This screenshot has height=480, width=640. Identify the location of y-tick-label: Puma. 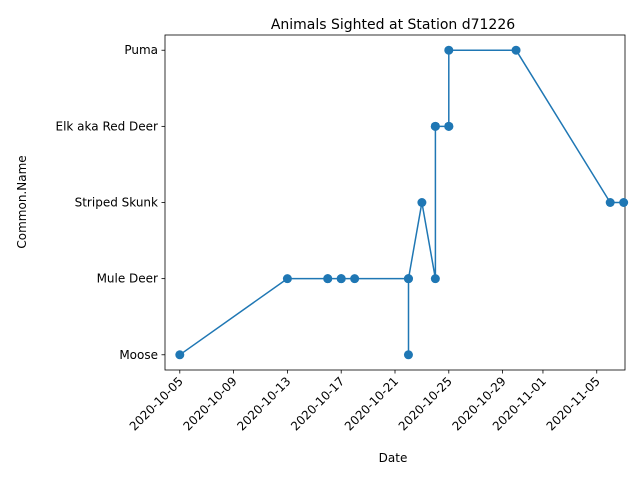
(141, 50).